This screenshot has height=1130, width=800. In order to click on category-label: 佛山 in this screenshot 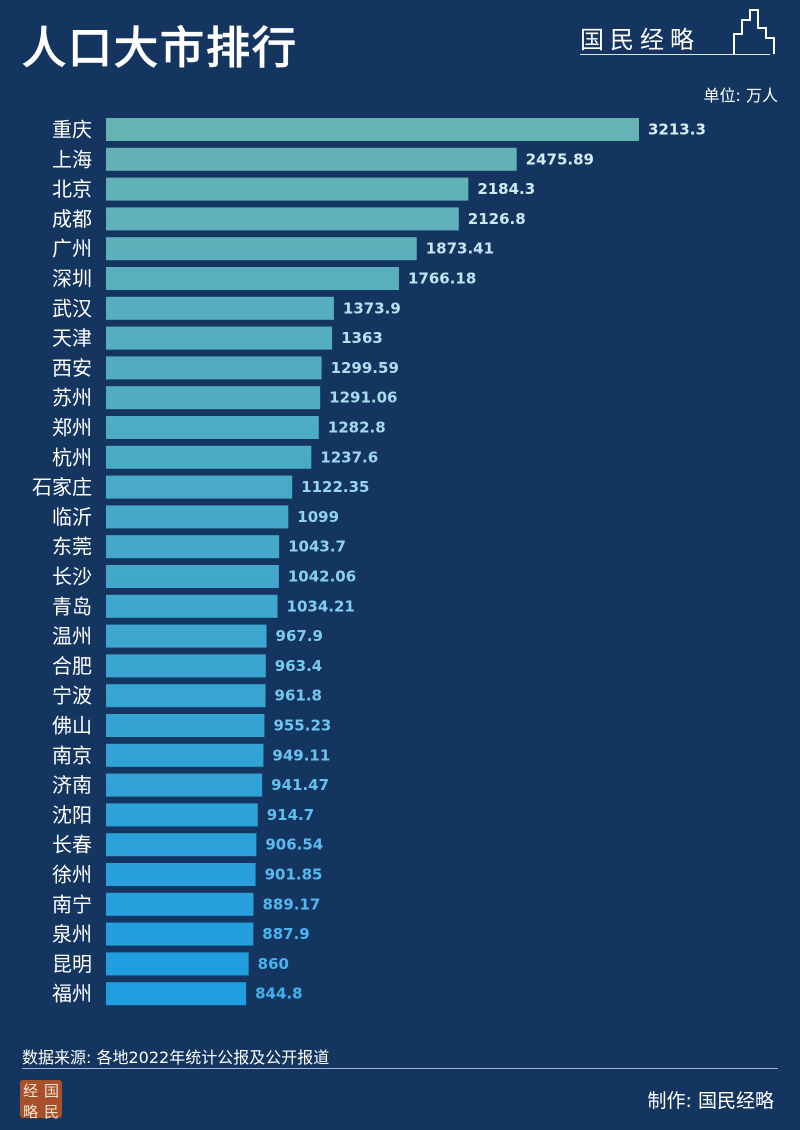, I will do `click(72, 726)`.